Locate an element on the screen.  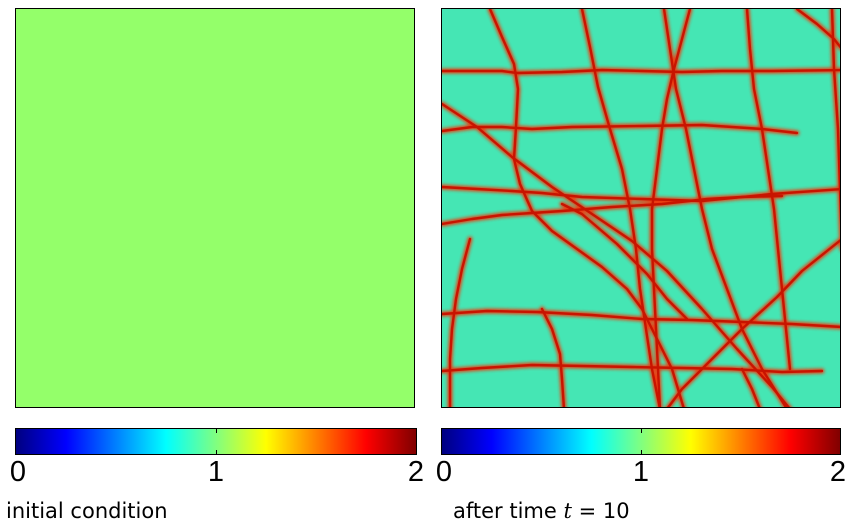
right-caption-prefix: after time is located at coordinates (505, 511).